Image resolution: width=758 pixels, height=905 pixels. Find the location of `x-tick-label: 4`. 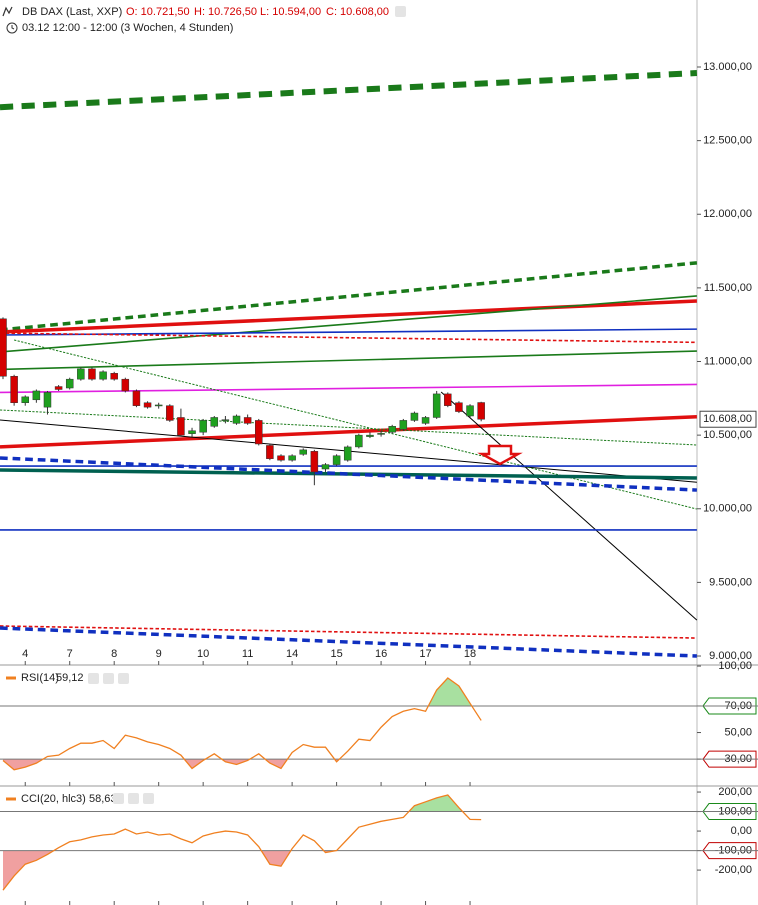

x-tick-label: 4 is located at coordinates (25, 654).